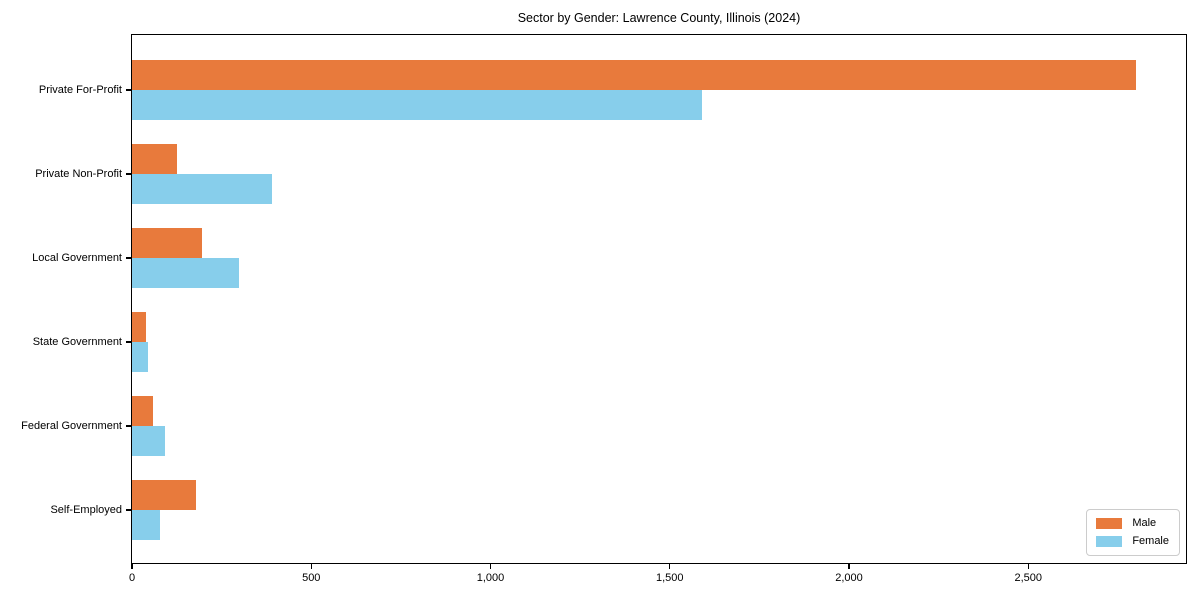 The image size is (1200, 600). I want to click on bar-female-local-government, so click(185, 273).